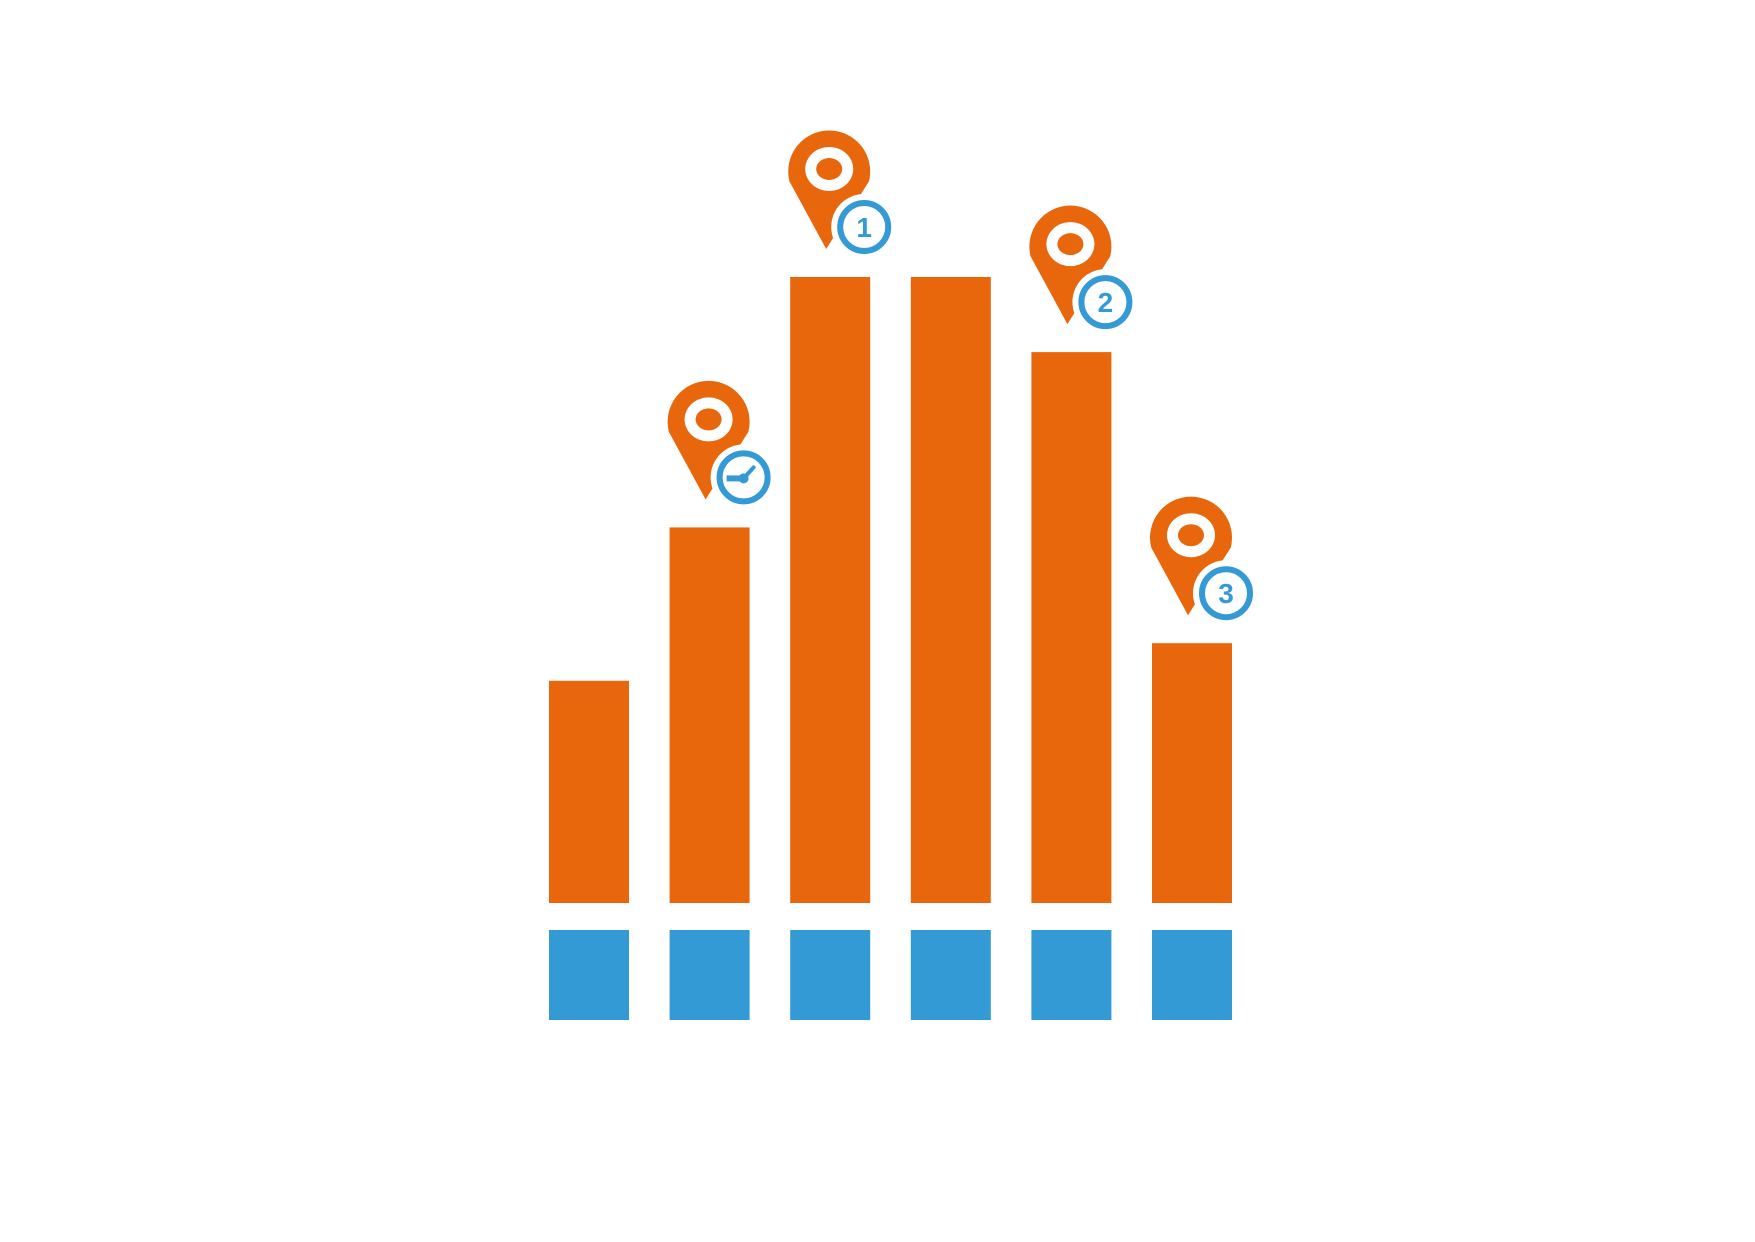  What do you see at coordinates (741, 474) in the screenshot?
I see `clock-icon` at bounding box center [741, 474].